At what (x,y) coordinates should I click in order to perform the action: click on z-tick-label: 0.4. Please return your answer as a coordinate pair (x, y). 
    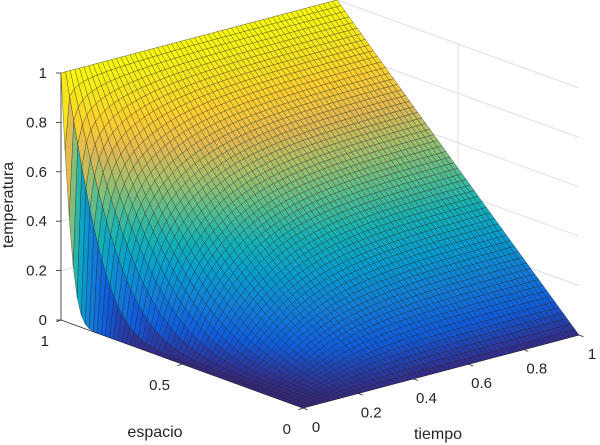
    Looking at the image, I should click on (36, 221).